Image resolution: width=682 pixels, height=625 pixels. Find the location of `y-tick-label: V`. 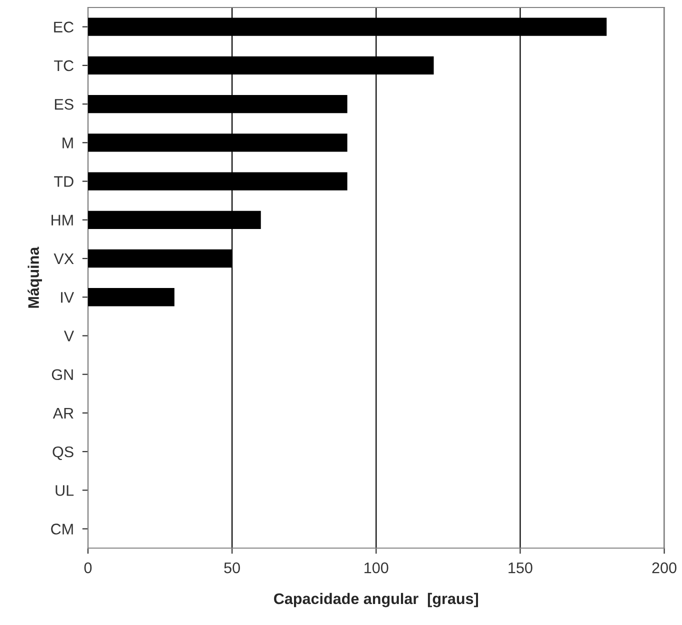

y-tick-label: V is located at coordinates (69, 336).